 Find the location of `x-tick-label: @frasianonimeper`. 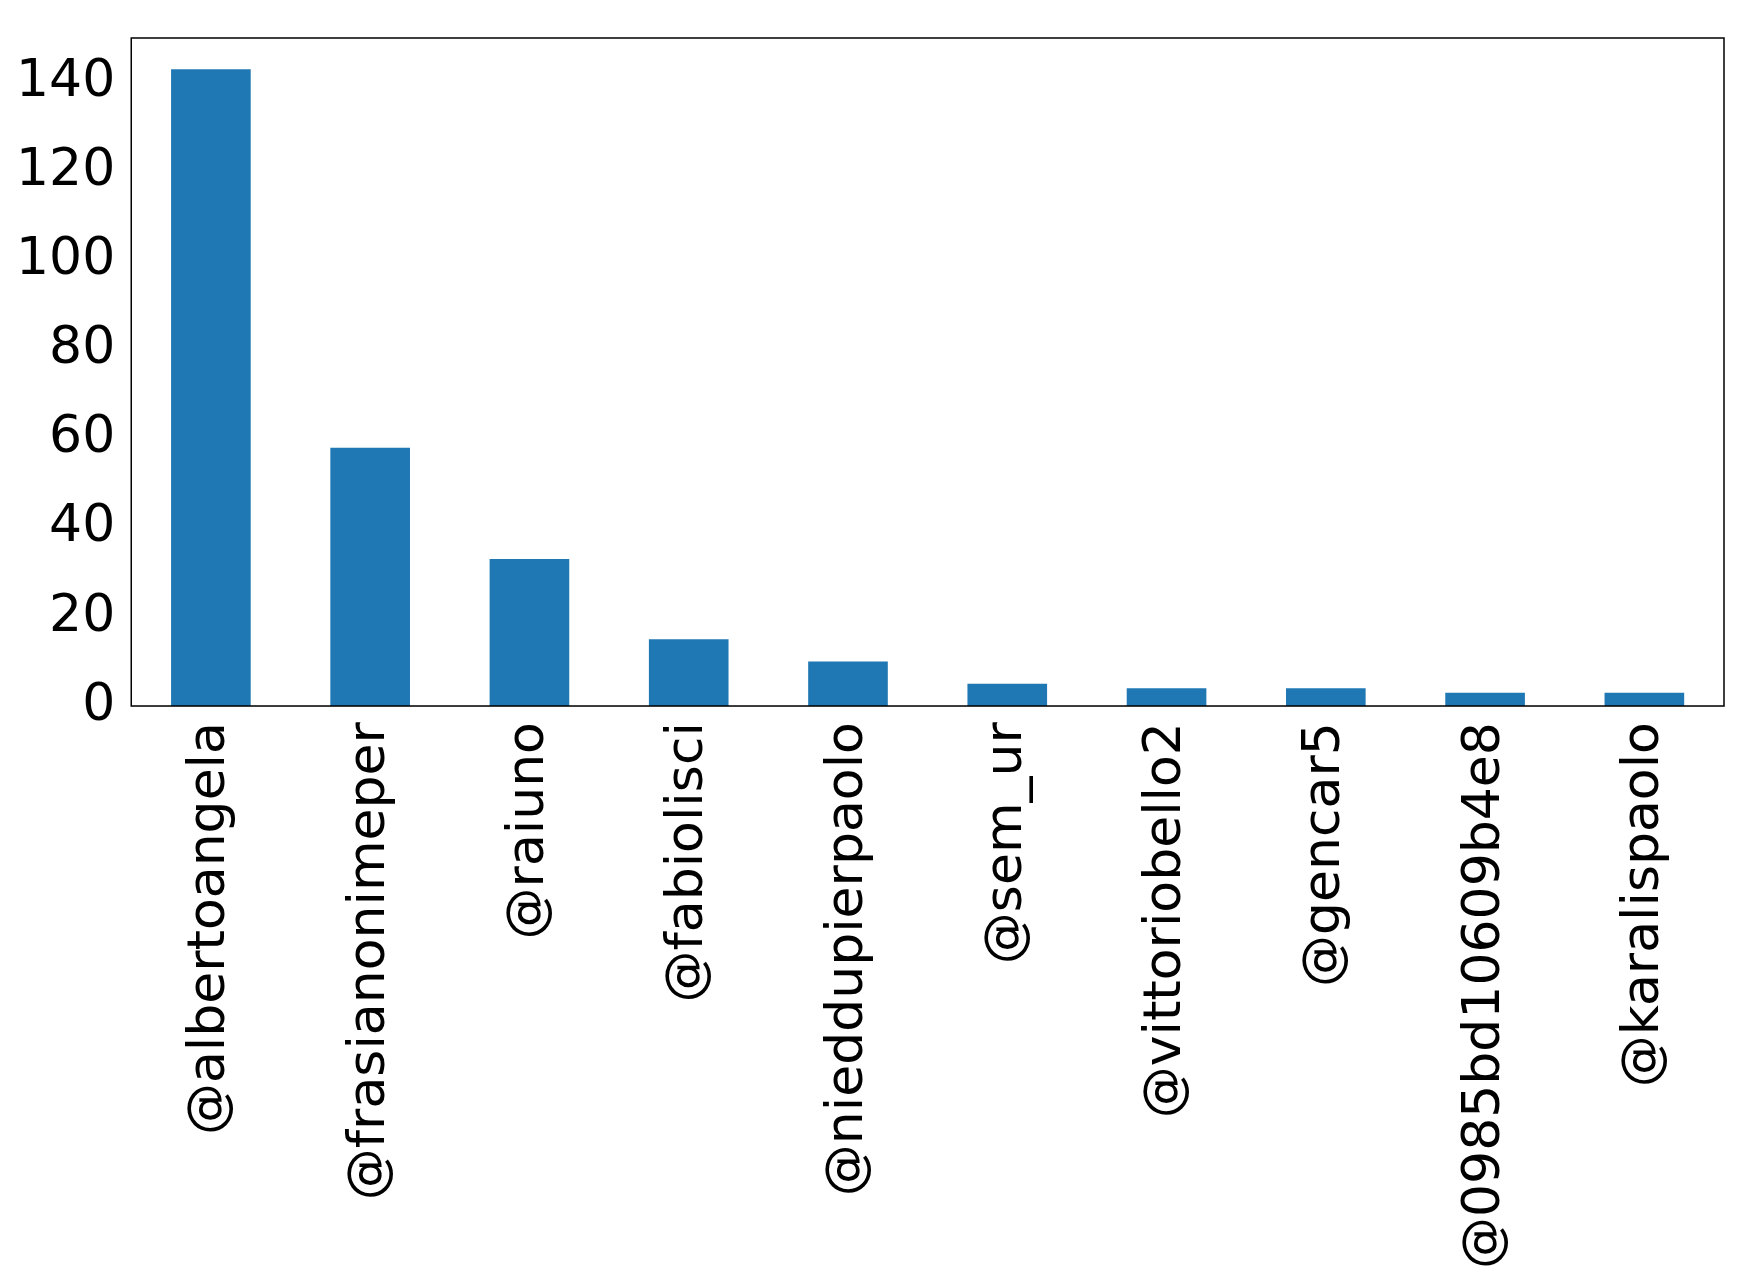

x-tick-label: @frasianonimeper is located at coordinates (365, 961).